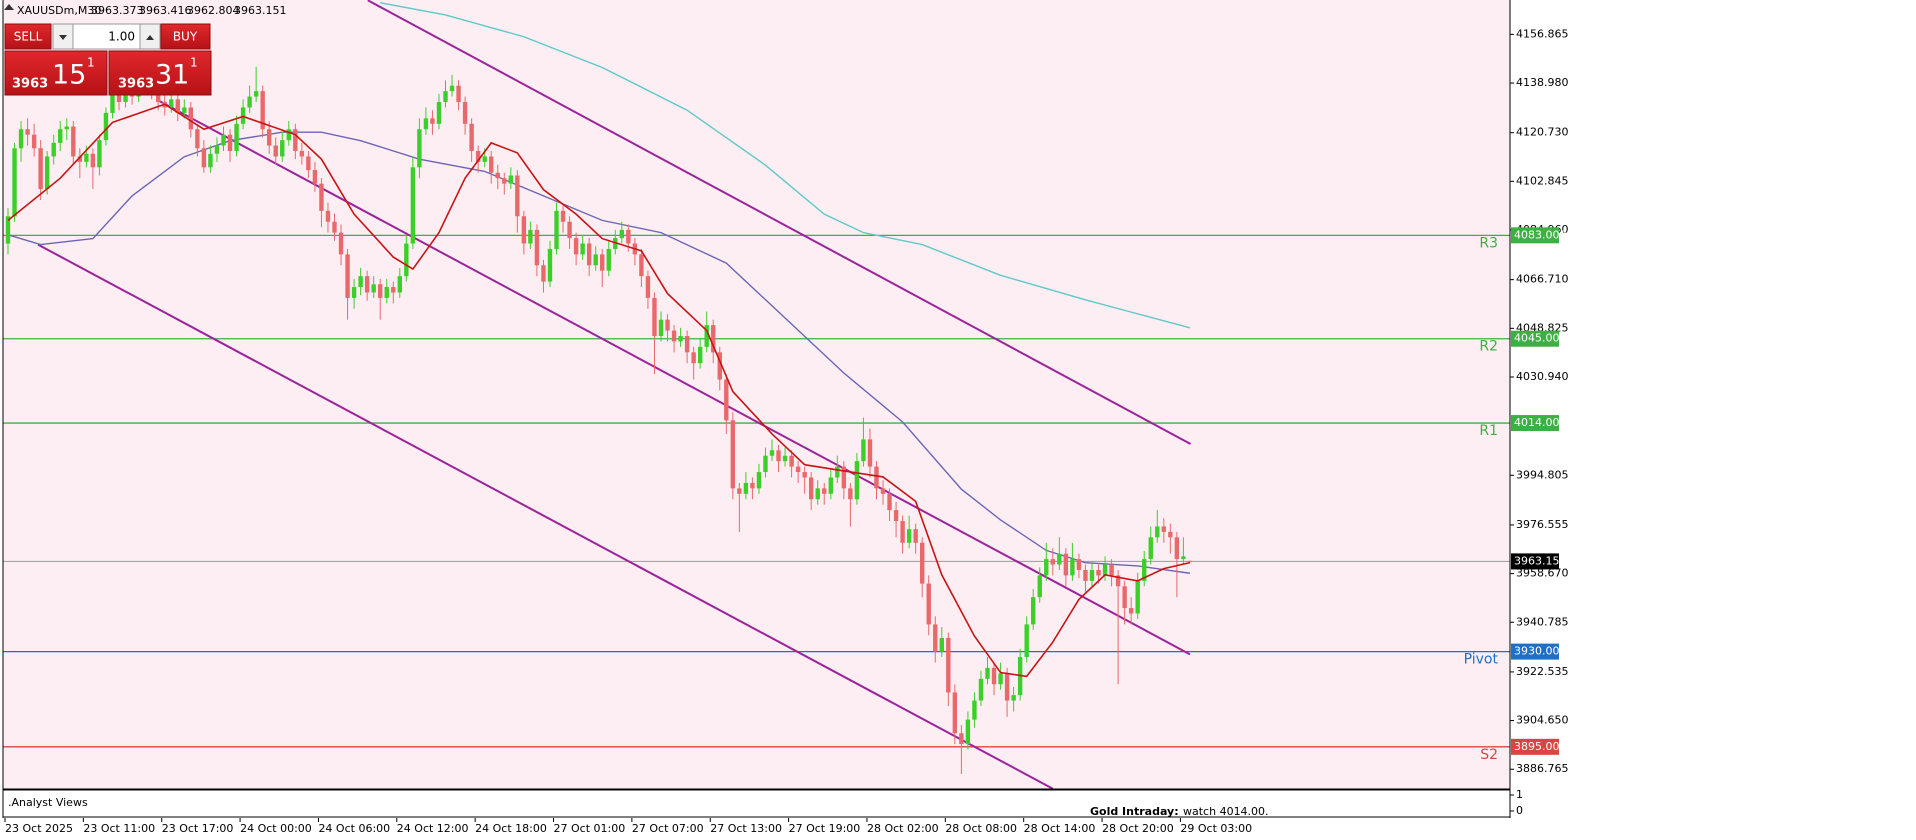 This screenshot has width=1916, height=840. I want to click on y-tick-label: 4066.710, so click(1542, 279).